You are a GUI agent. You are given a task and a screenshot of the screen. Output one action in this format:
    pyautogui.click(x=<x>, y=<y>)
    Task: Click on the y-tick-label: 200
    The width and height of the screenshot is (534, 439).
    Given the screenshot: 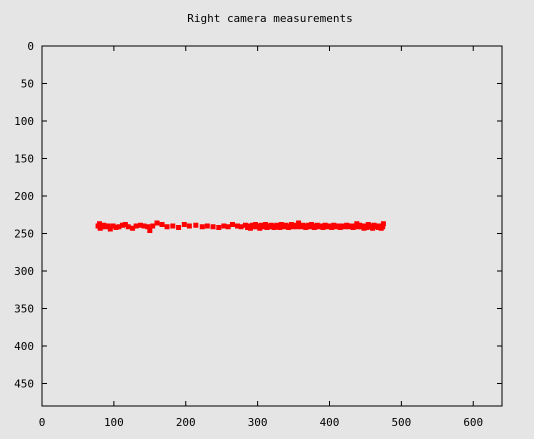 What is the action you would take?
    pyautogui.click(x=24, y=196)
    